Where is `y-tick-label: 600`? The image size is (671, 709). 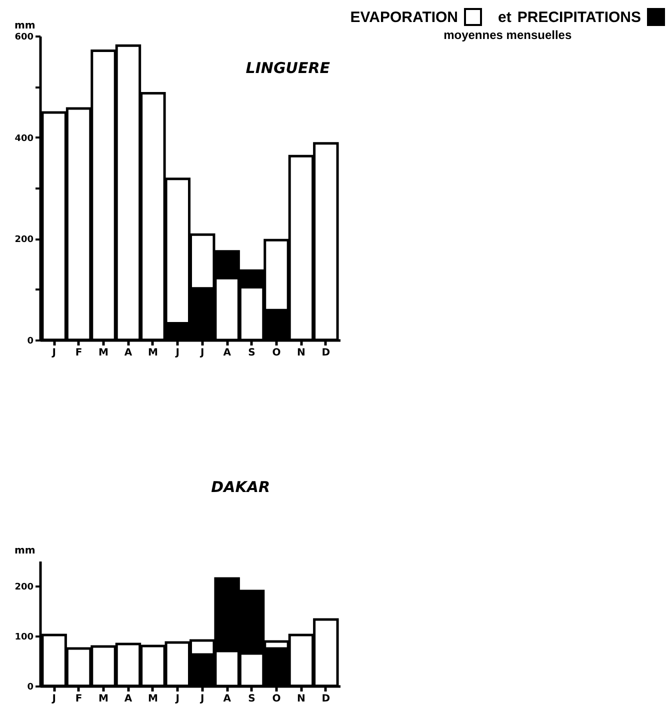 y-tick-label: 600 is located at coordinates (24, 37).